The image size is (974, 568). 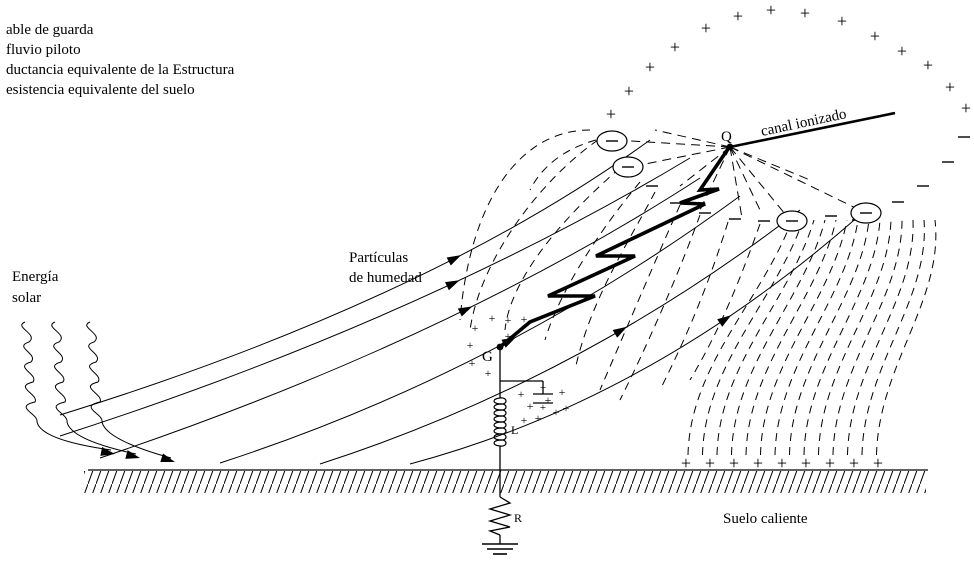 I want to click on structure-plus-14: +, so click(x=562, y=392).